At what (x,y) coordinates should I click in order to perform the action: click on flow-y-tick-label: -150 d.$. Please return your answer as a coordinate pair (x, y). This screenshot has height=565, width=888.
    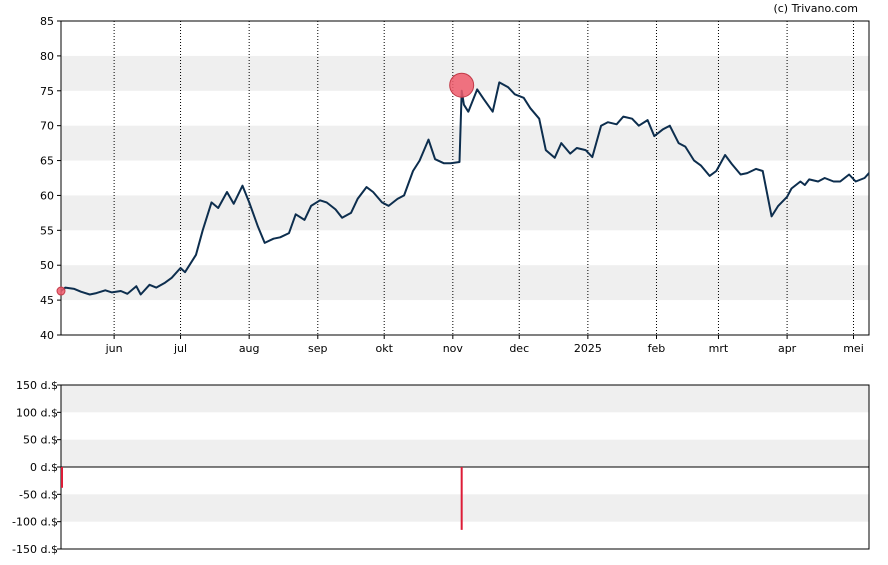
    Looking at the image, I should click on (35, 549).